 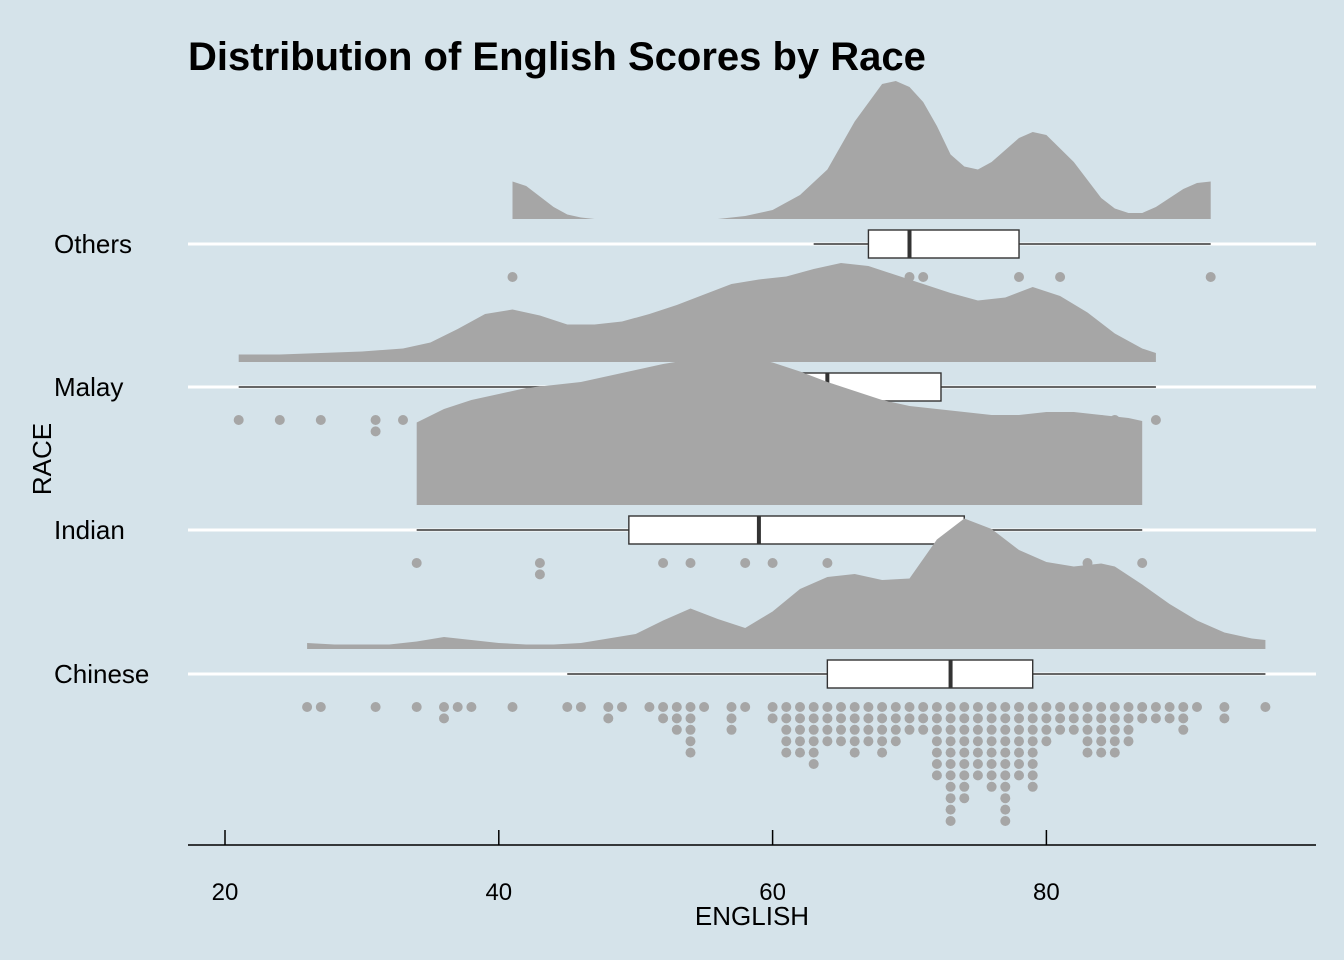 What do you see at coordinates (943, 244) in the screenshot?
I see `box-others` at bounding box center [943, 244].